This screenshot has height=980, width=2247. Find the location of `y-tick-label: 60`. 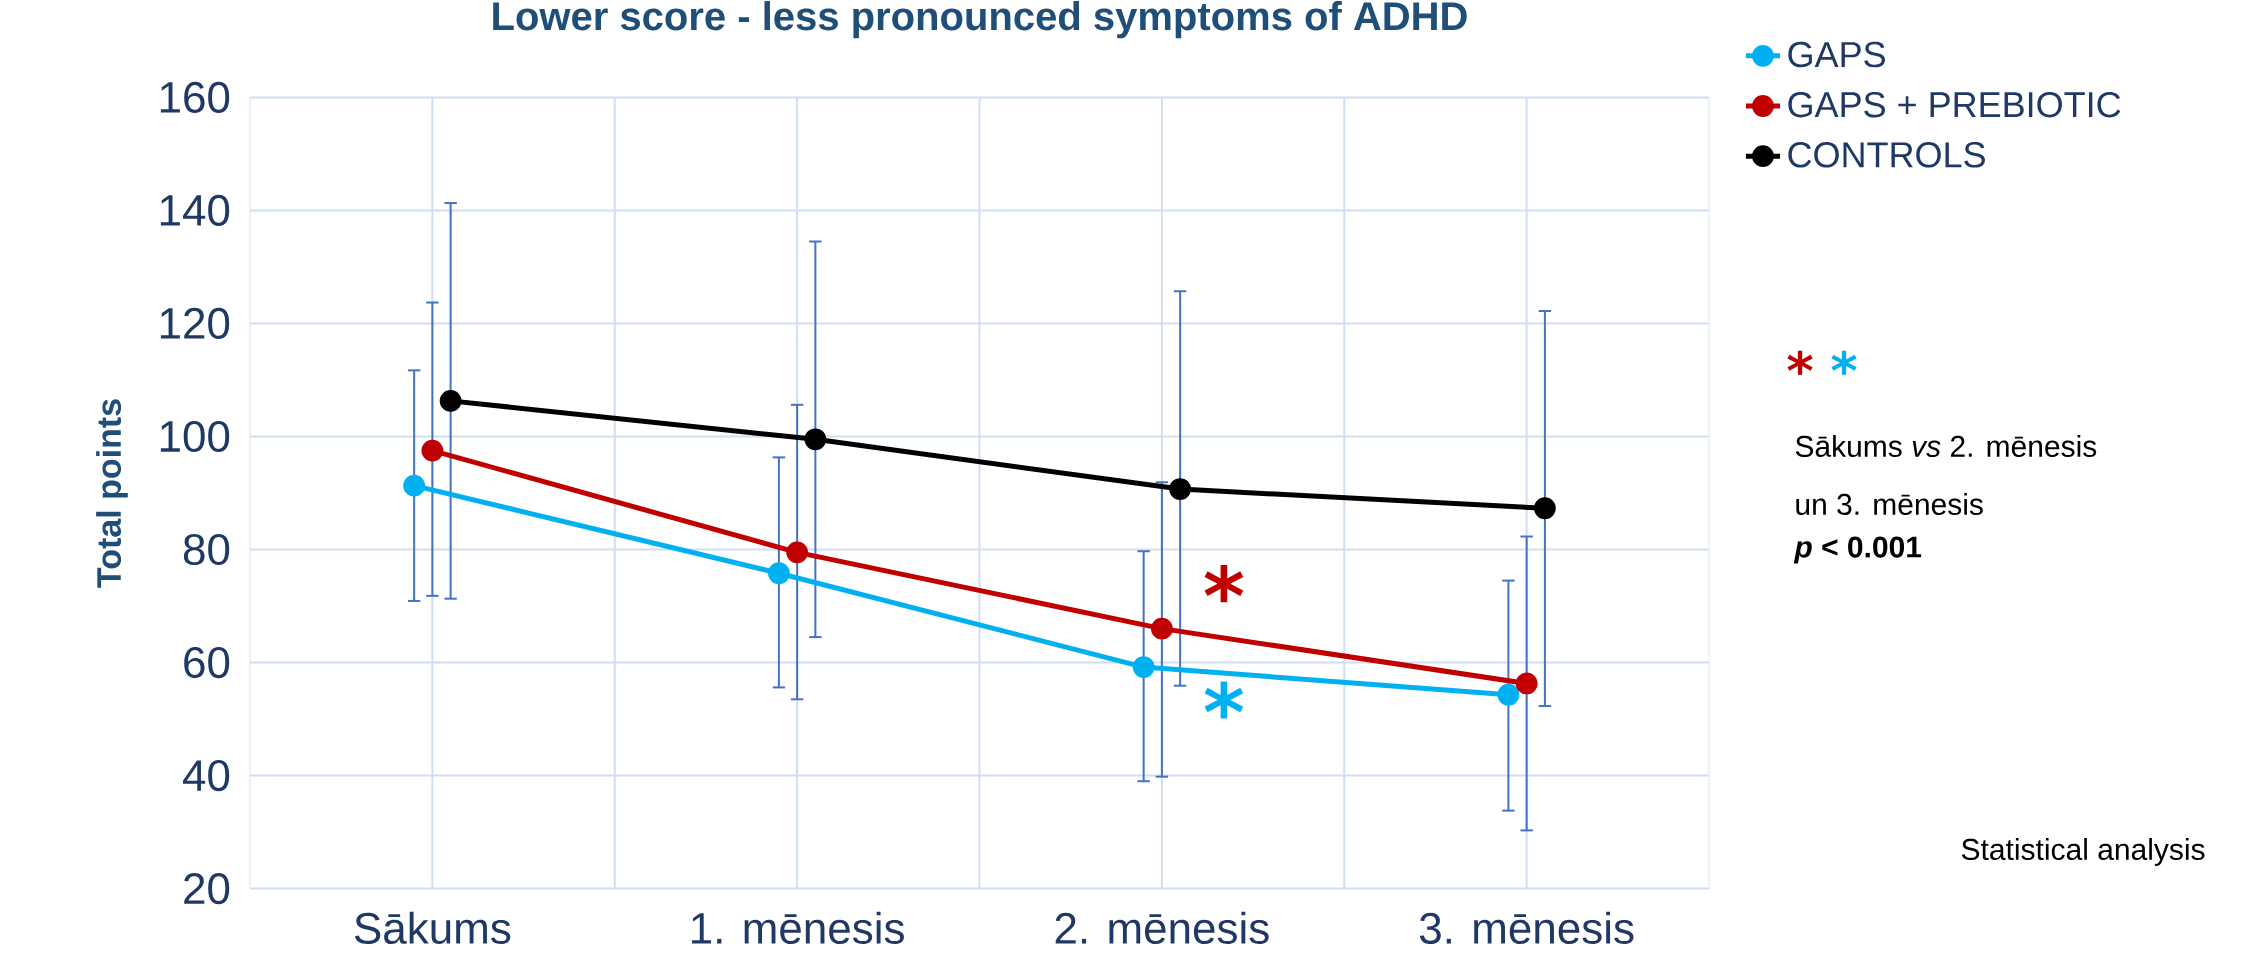

y-tick-label: 60 is located at coordinates (207, 662).